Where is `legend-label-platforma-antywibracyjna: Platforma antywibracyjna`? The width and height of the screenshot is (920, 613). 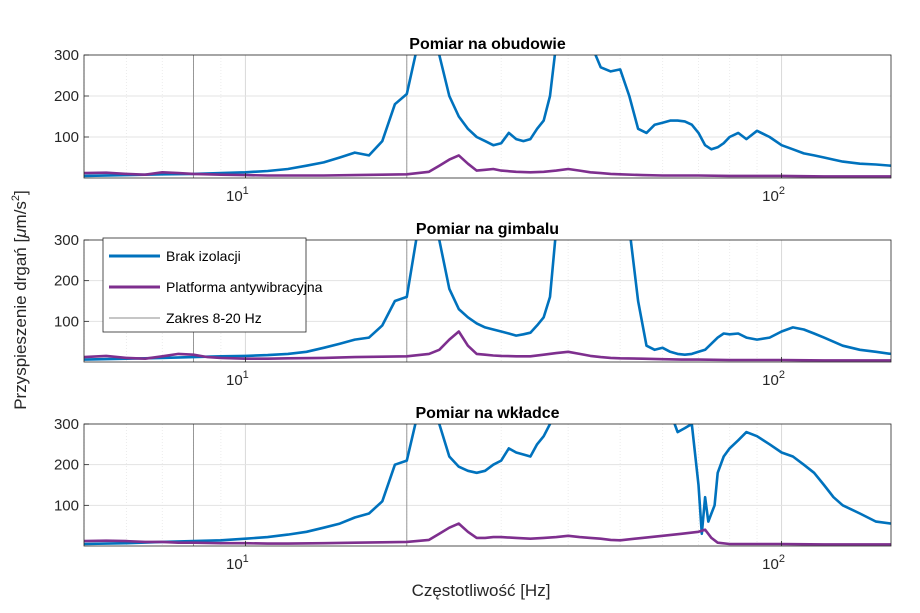
legend-label-platforma-antywibracyjna: Platforma antywibracyjna is located at coordinates (244, 287).